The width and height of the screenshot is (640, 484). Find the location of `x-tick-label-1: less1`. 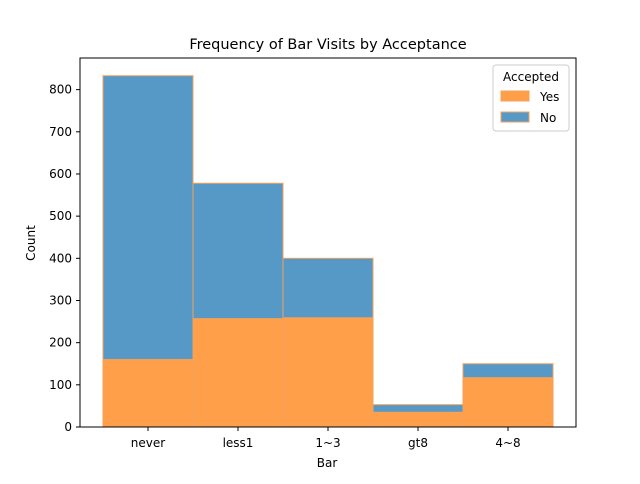

x-tick-label-1: less1 is located at coordinates (238, 443).